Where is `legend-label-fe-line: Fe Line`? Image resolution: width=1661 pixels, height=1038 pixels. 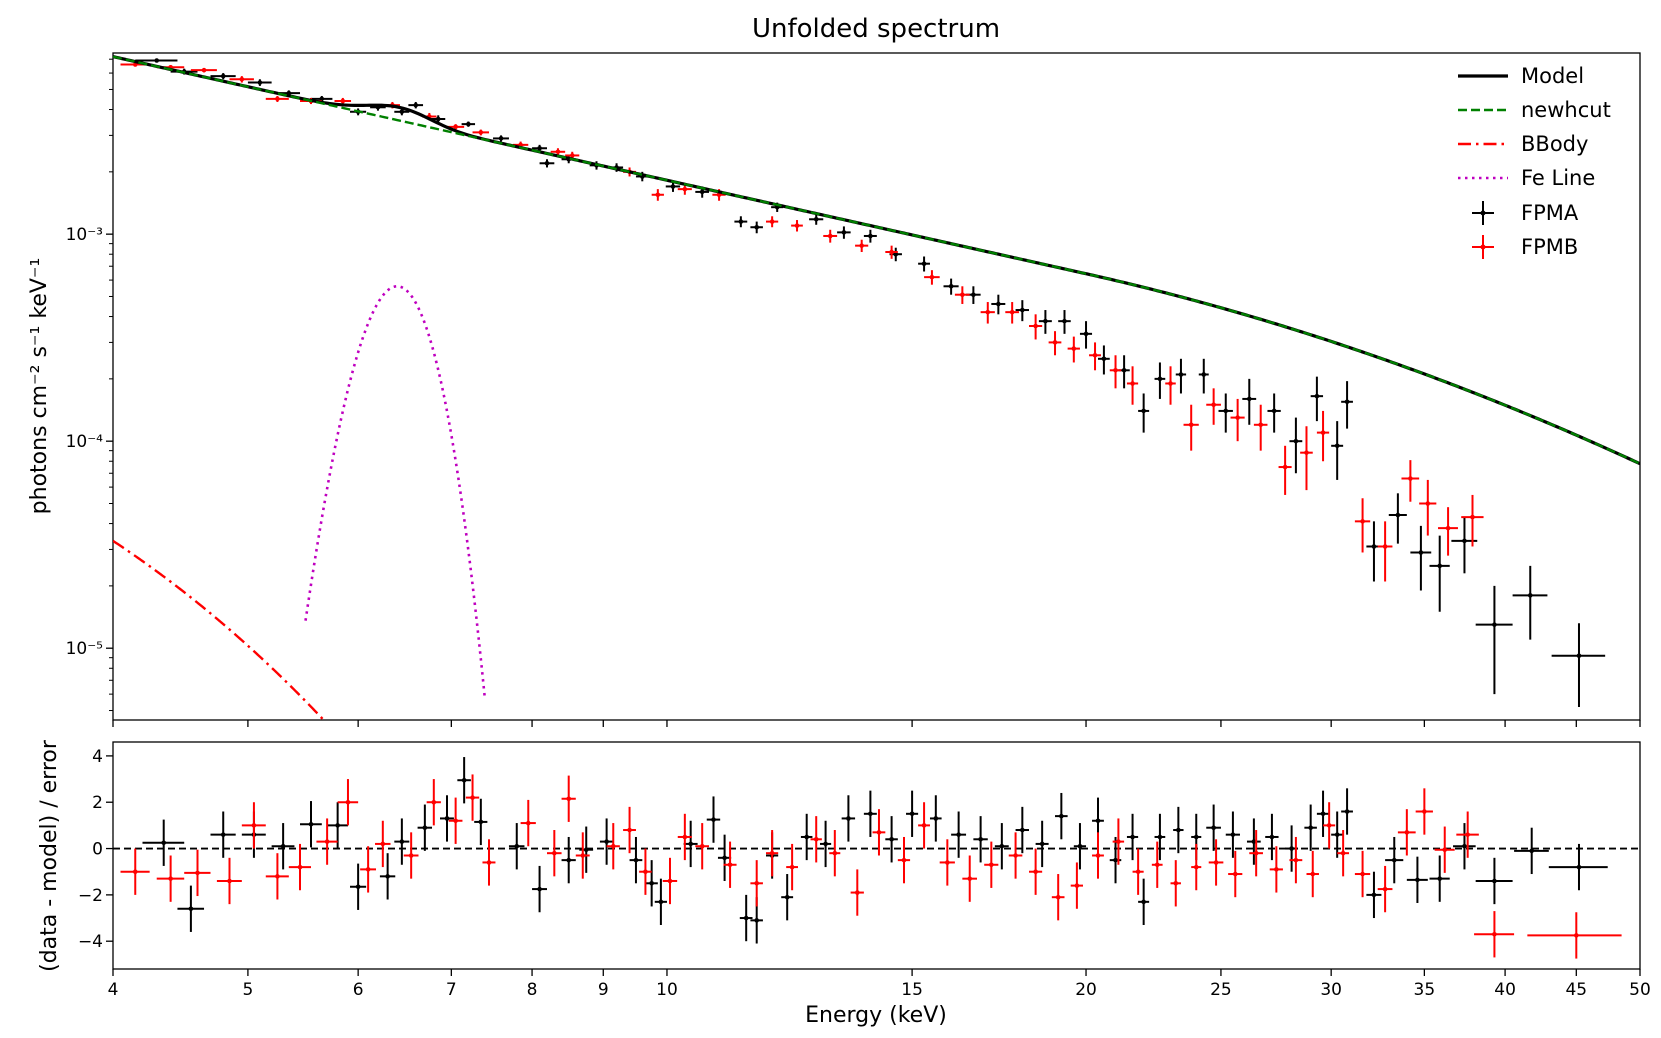
legend-label-fe-line: Fe Line is located at coordinates (1558, 178).